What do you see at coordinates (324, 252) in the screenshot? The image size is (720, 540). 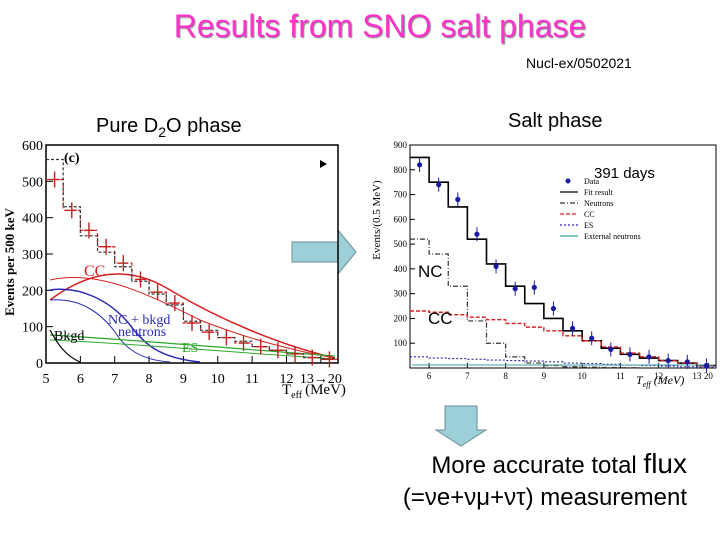 I see `right-arrow-icon` at bounding box center [324, 252].